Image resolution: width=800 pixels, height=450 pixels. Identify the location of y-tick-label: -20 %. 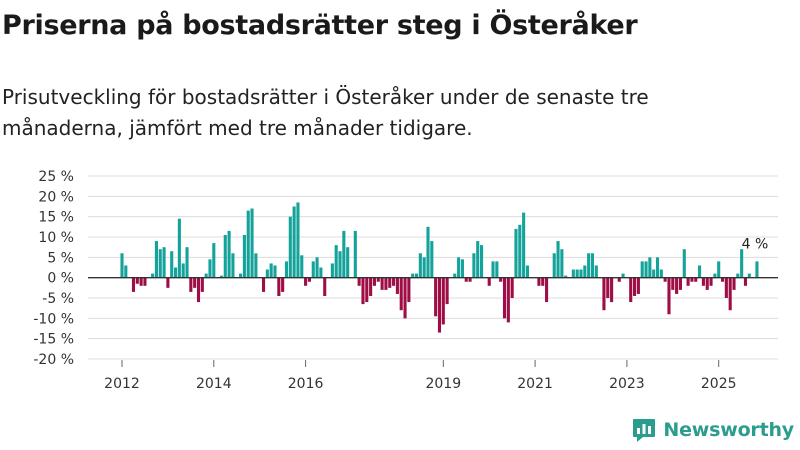
(53, 360).